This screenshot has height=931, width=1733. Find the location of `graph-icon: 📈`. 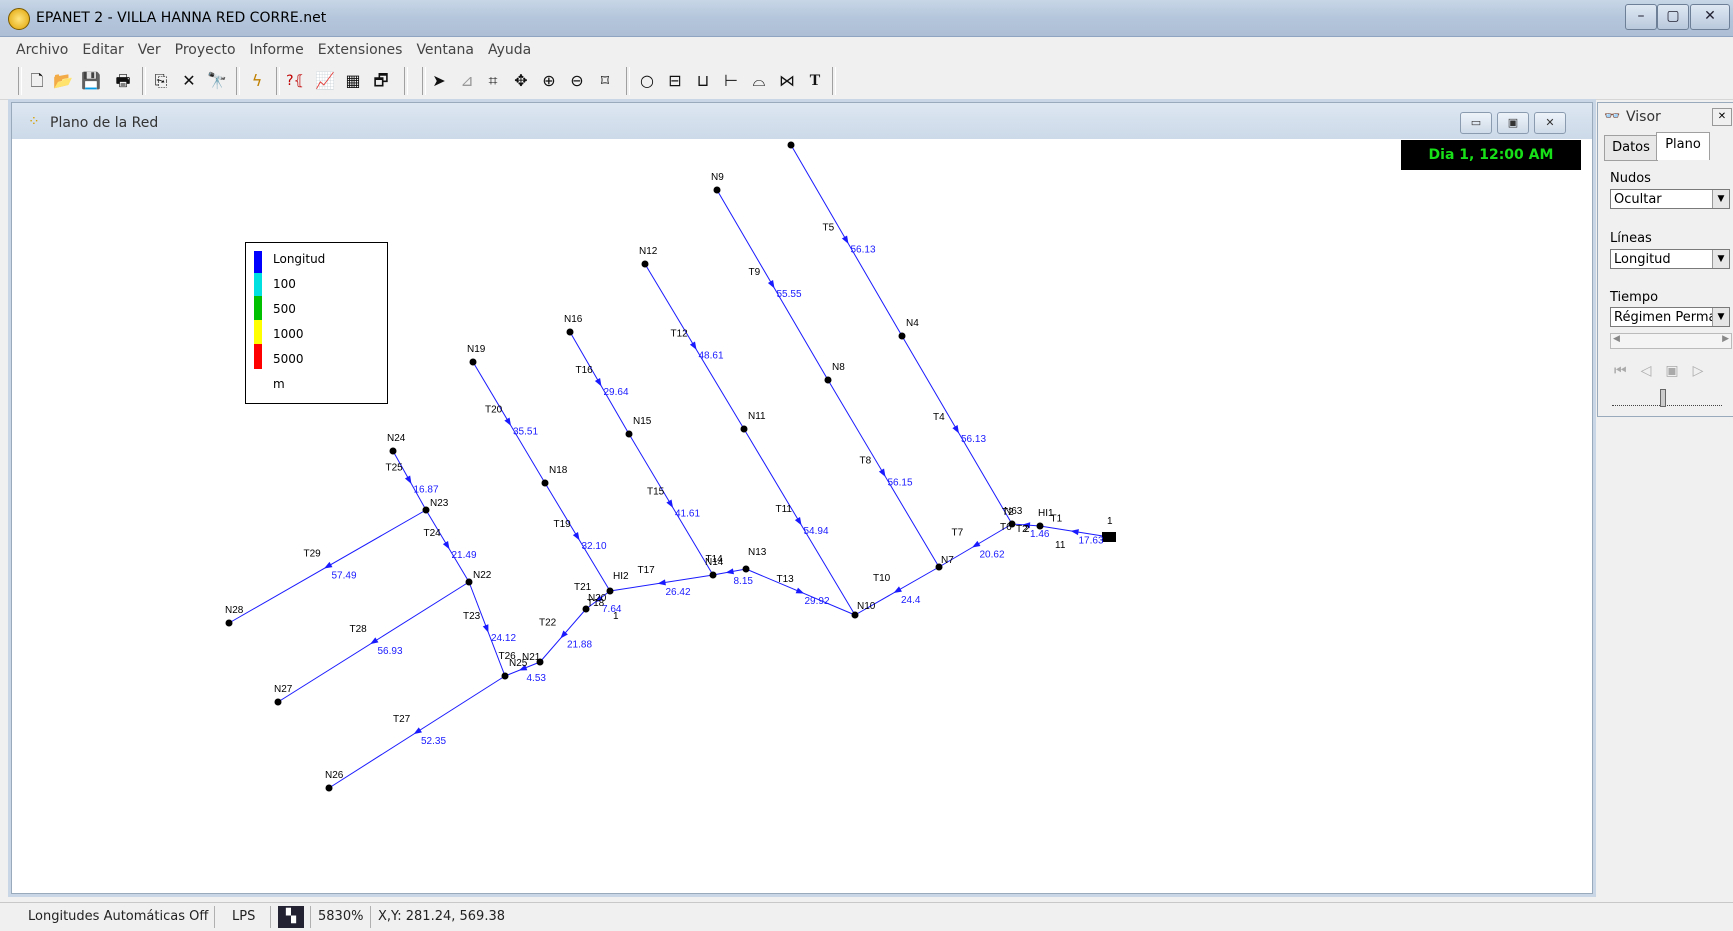

graph-icon: 📈 is located at coordinates (325, 80).